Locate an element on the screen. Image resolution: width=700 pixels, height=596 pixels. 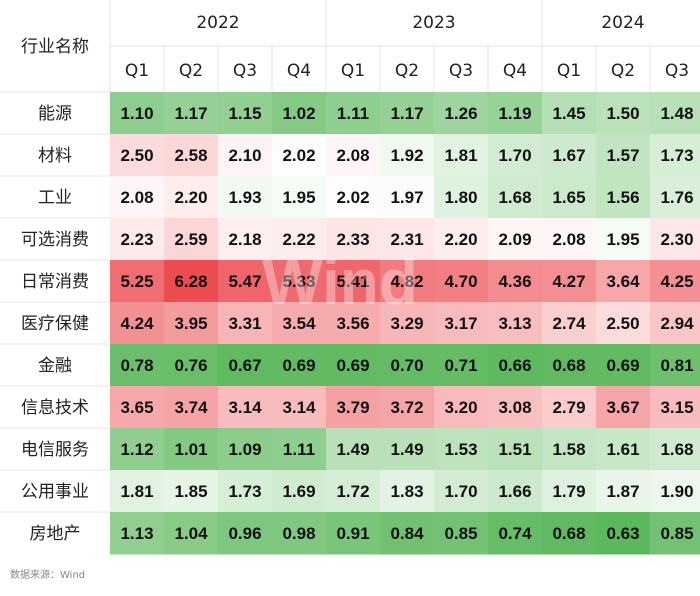
cell-value: 3.64 is located at coordinates (623, 281).